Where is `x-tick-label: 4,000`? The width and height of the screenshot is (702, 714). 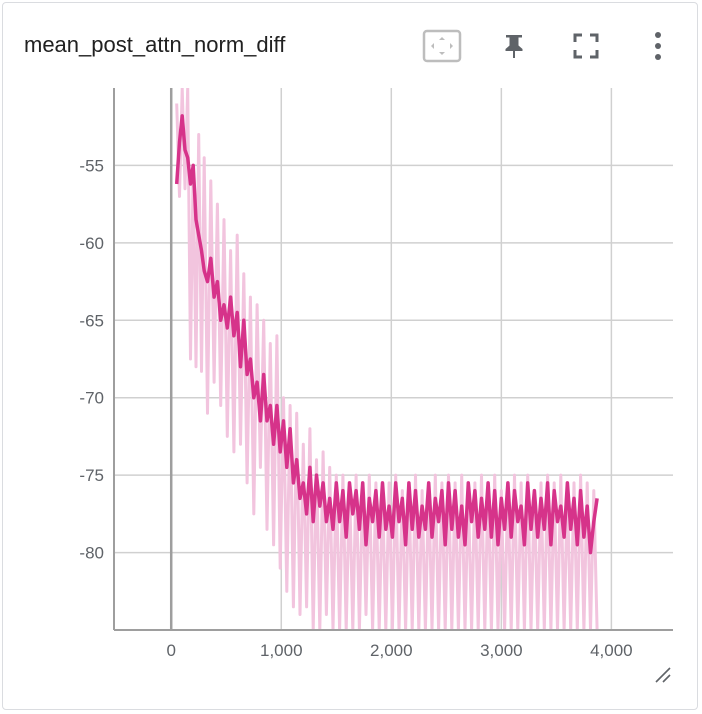 x-tick-label: 4,000 is located at coordinates (611, 650).